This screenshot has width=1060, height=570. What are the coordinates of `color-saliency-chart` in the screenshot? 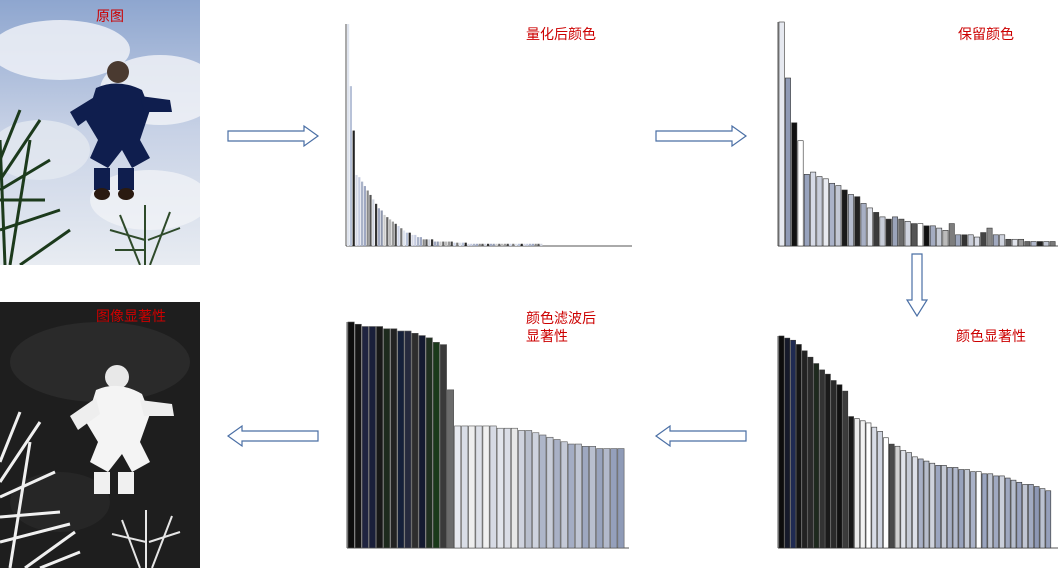 It's located at (917, 442).